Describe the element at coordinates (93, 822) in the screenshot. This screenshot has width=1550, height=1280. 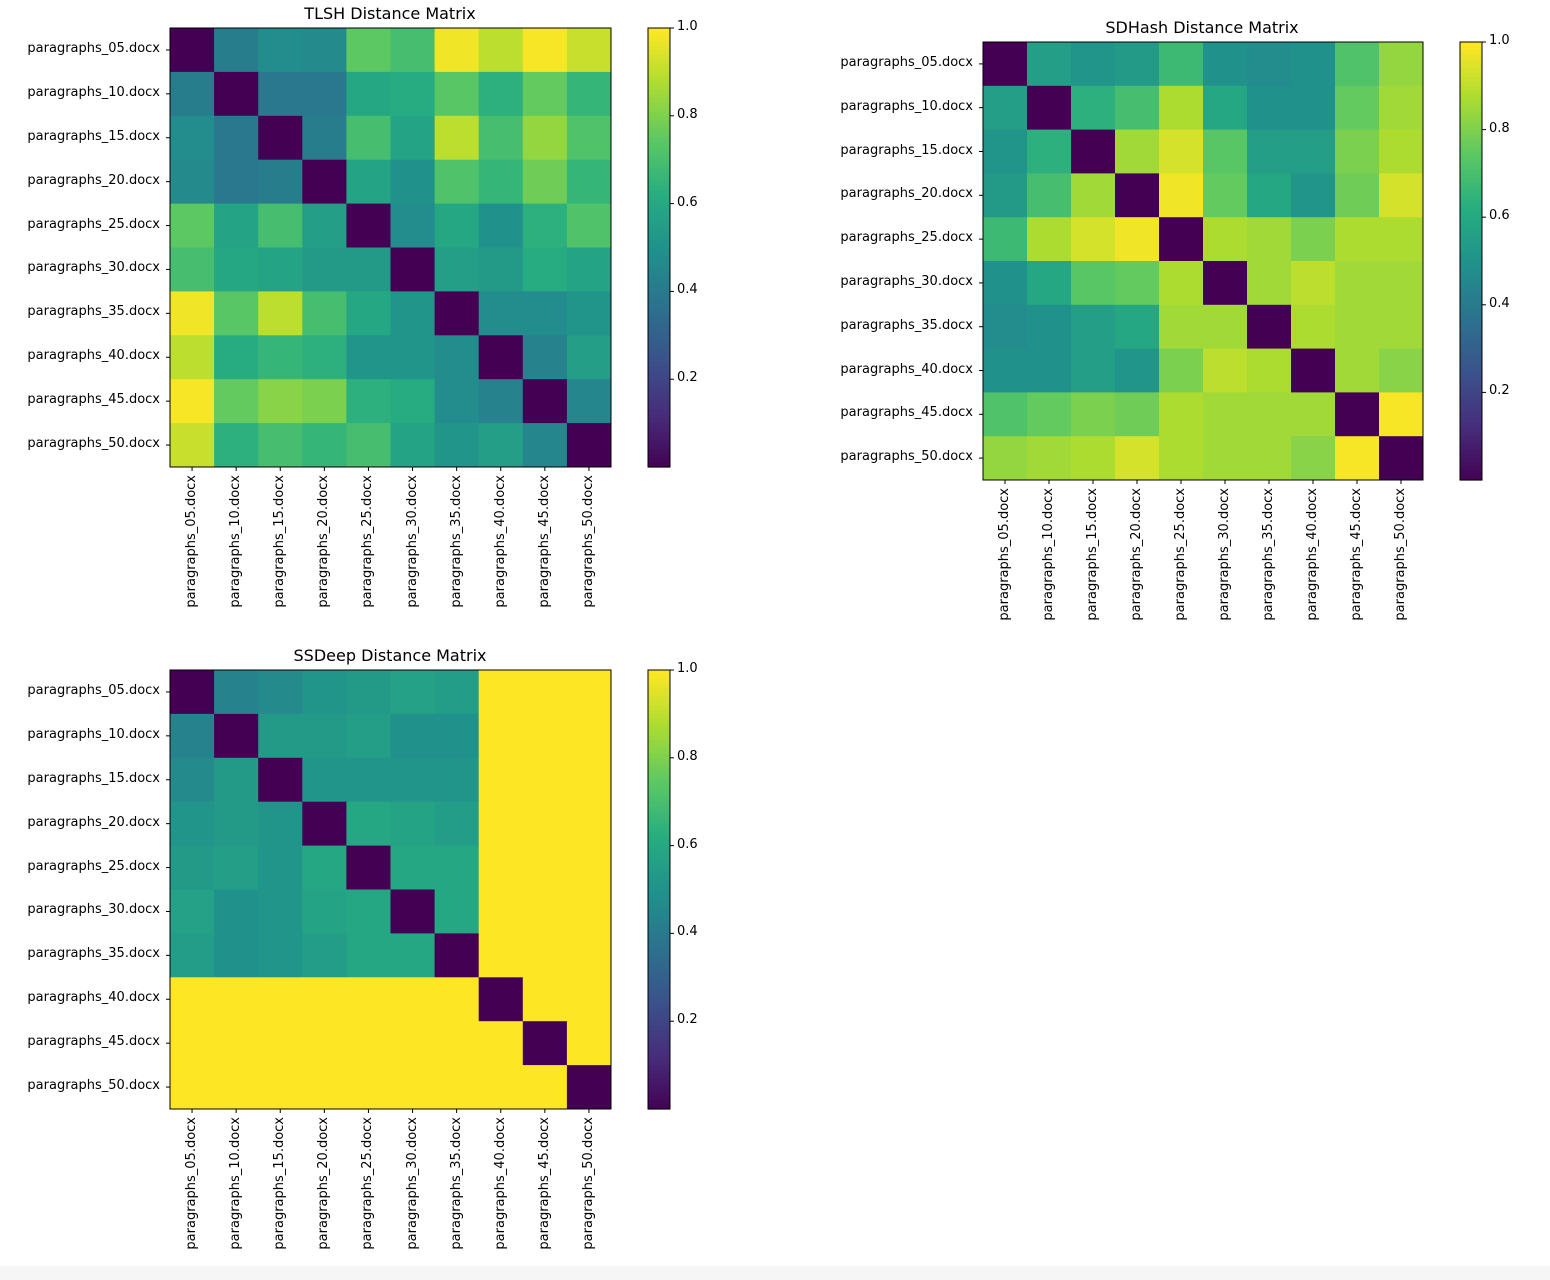
I see `y-tick-label: paragraphs_20.docx` at that location.